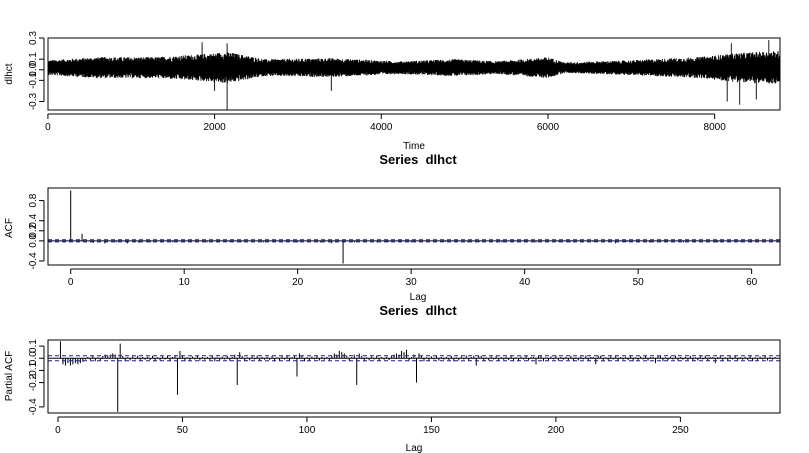 This screenshot has width=809, height=453. What do you see at coordinates (414, 146) in the screenshot?
I see `x-axis-label: Time` at bounding box center [414, 146].